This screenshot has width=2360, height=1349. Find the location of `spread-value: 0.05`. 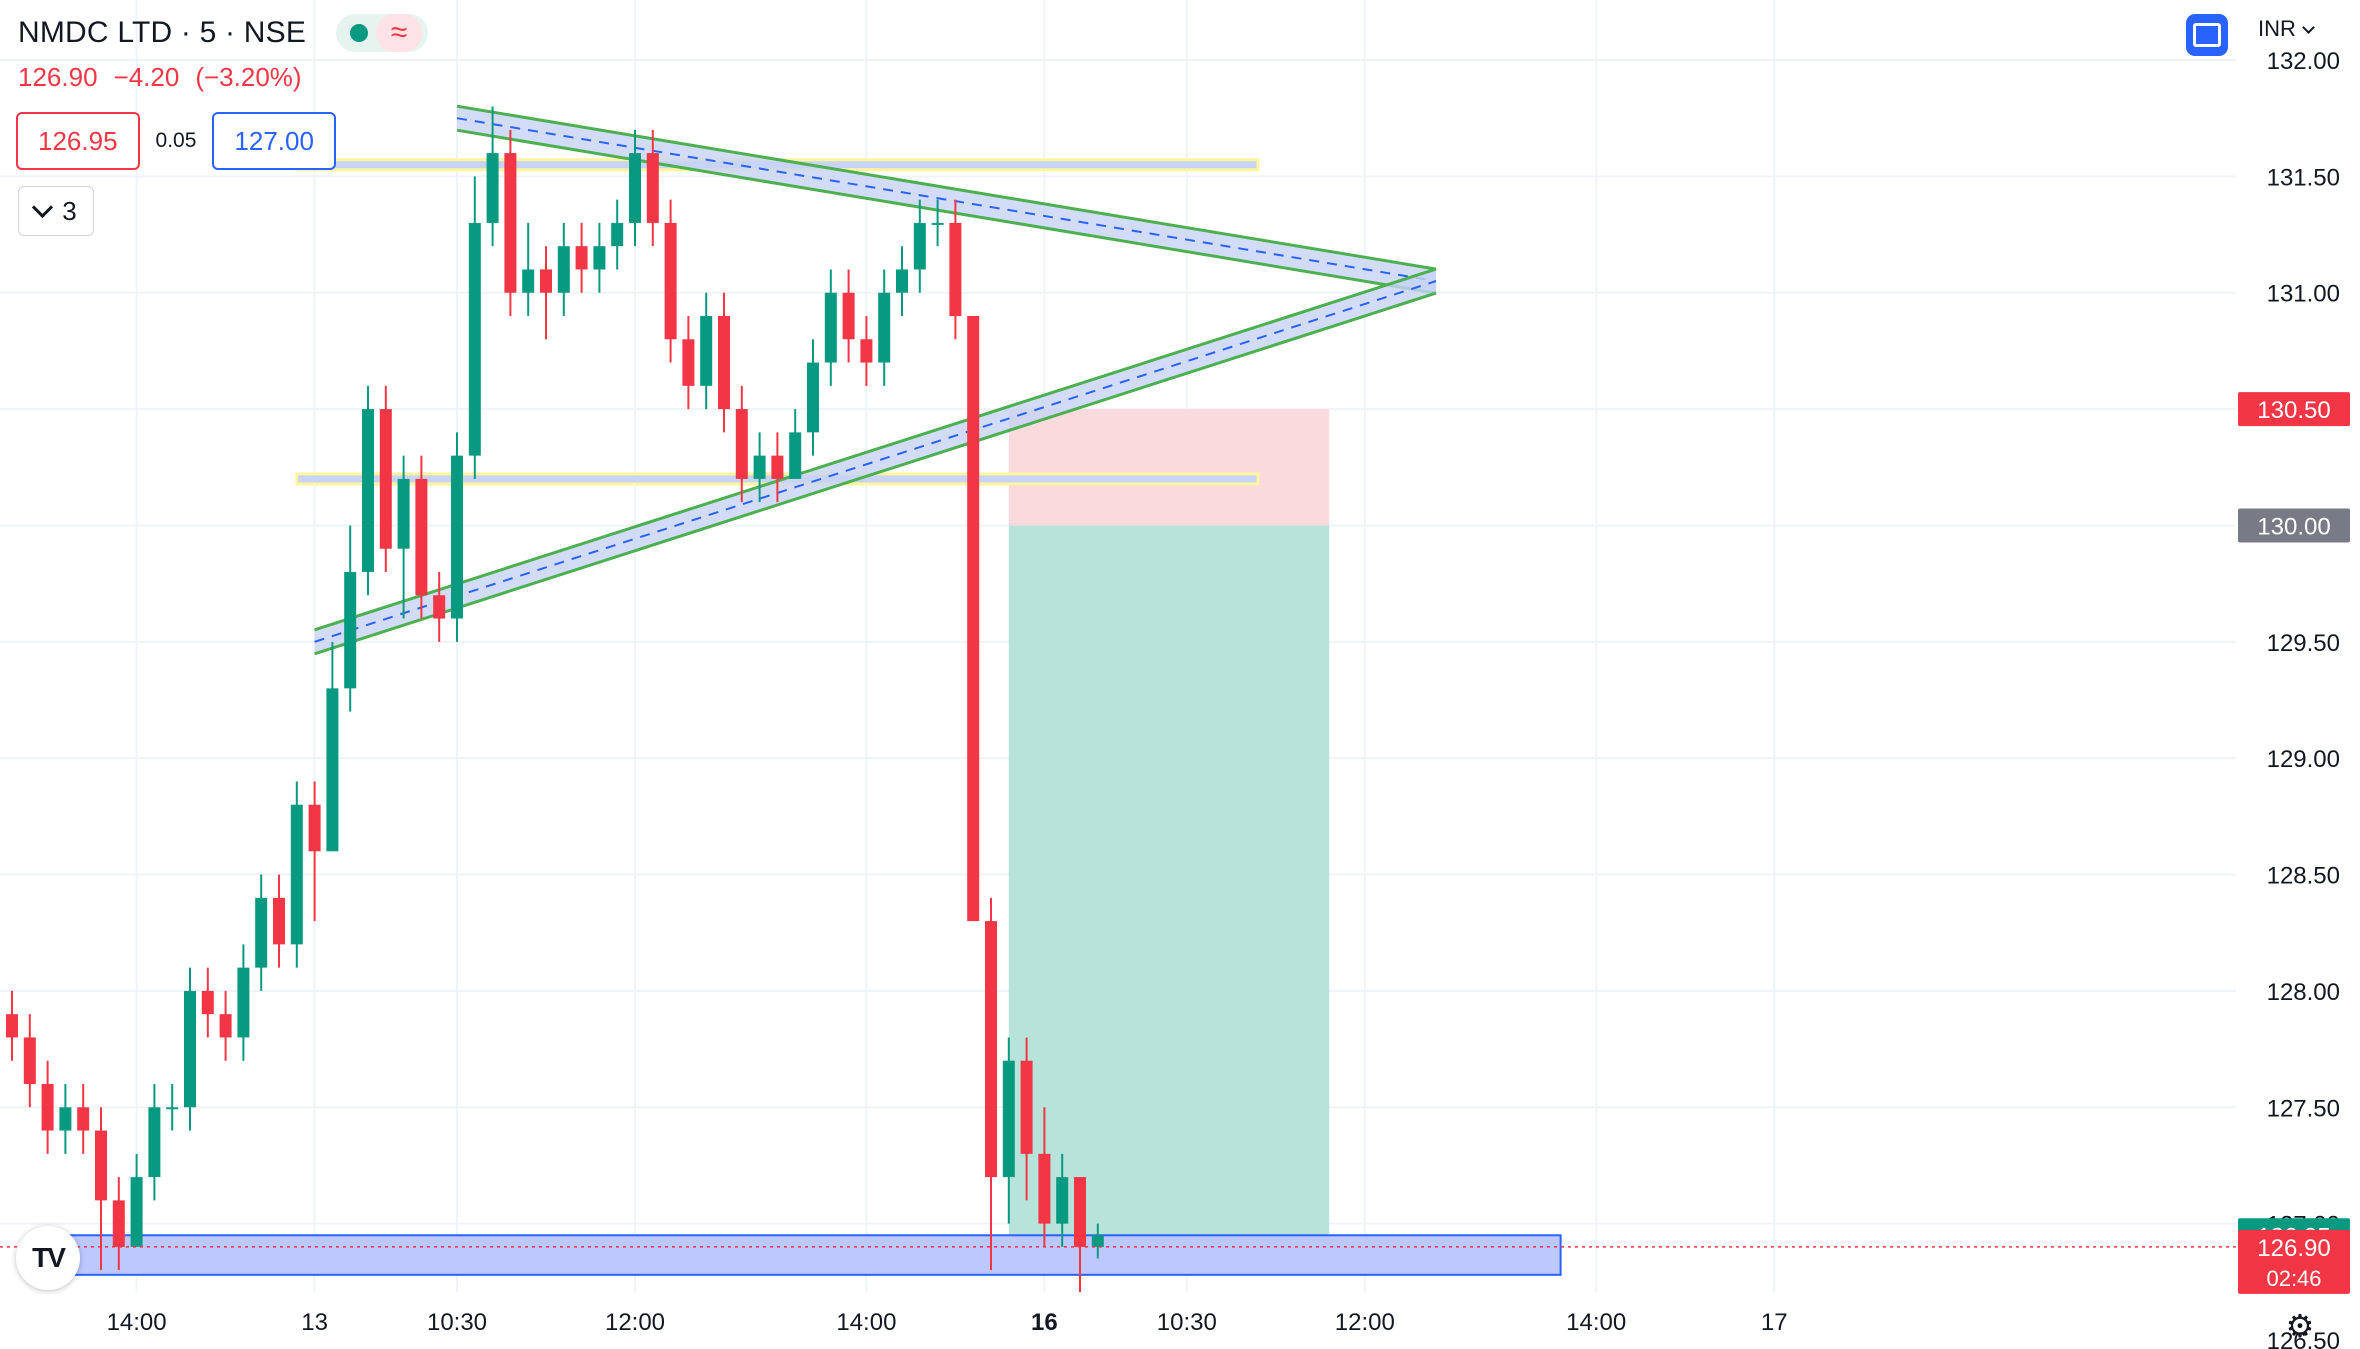

spread-value: 0.05 is located at coordinates (176, 140).